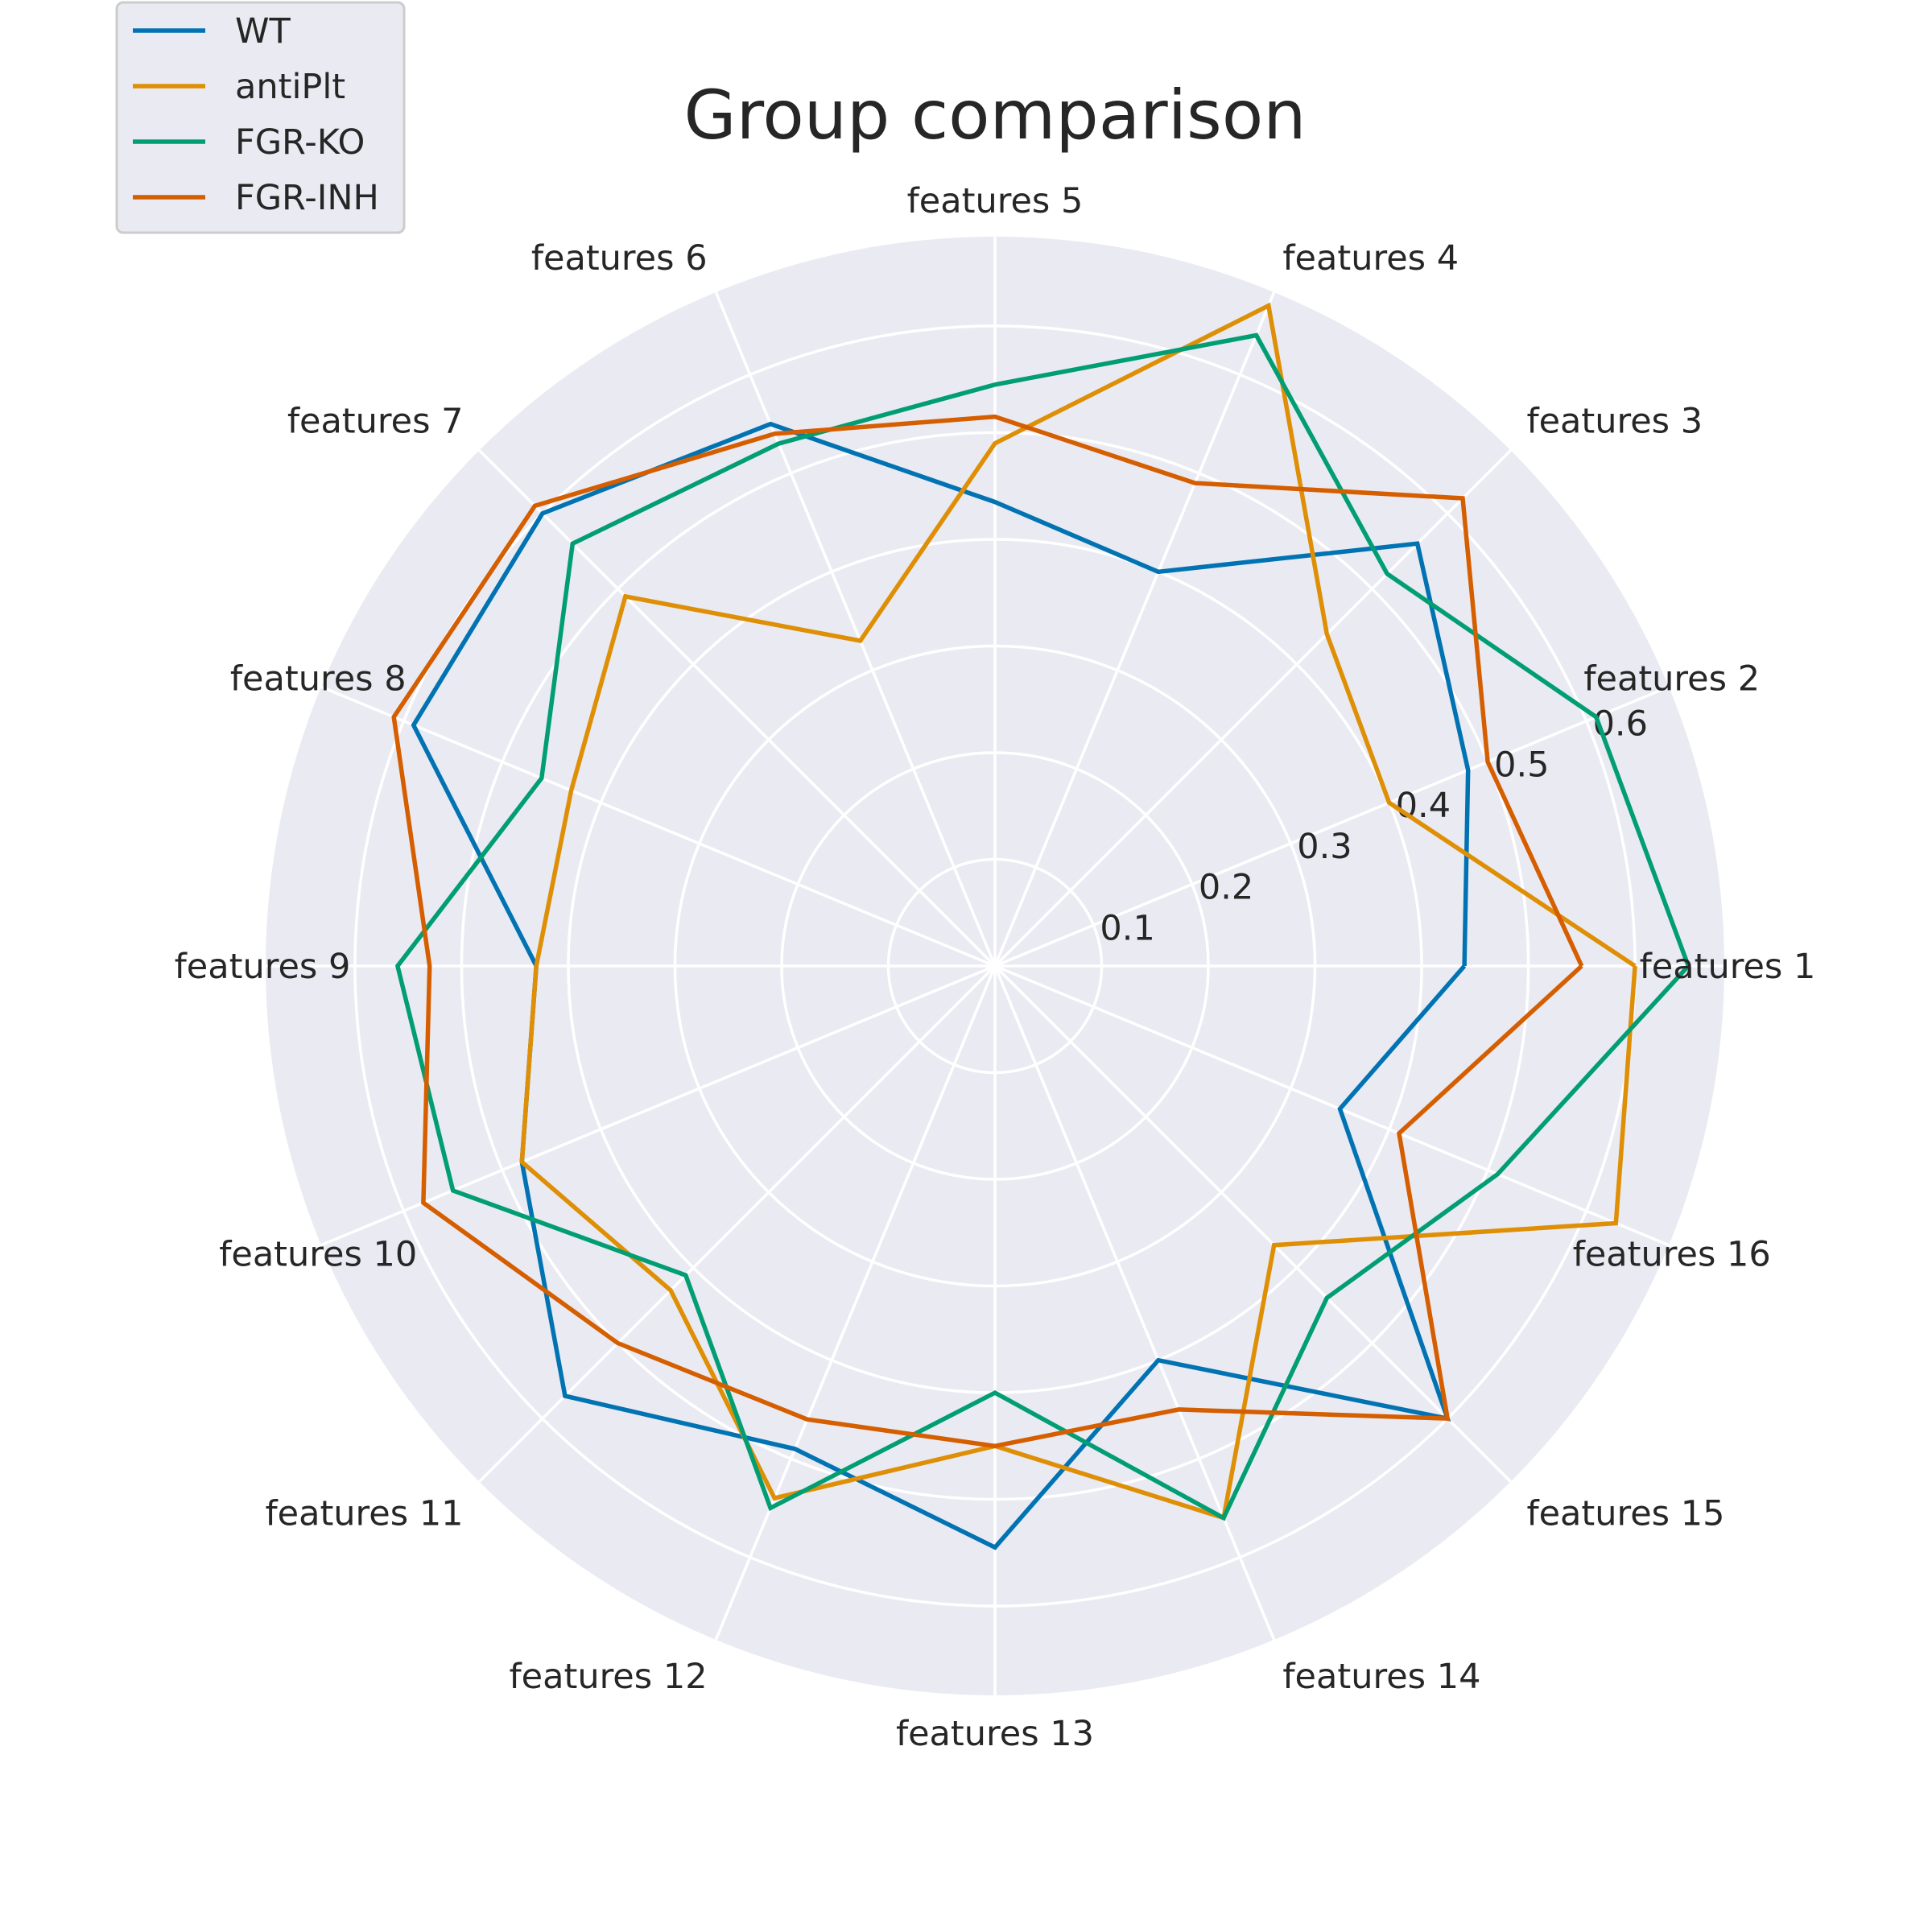 The width and height of the screenshot is (1932, 1932). I want to click on feature-label: features 11, so click(365, 1513).